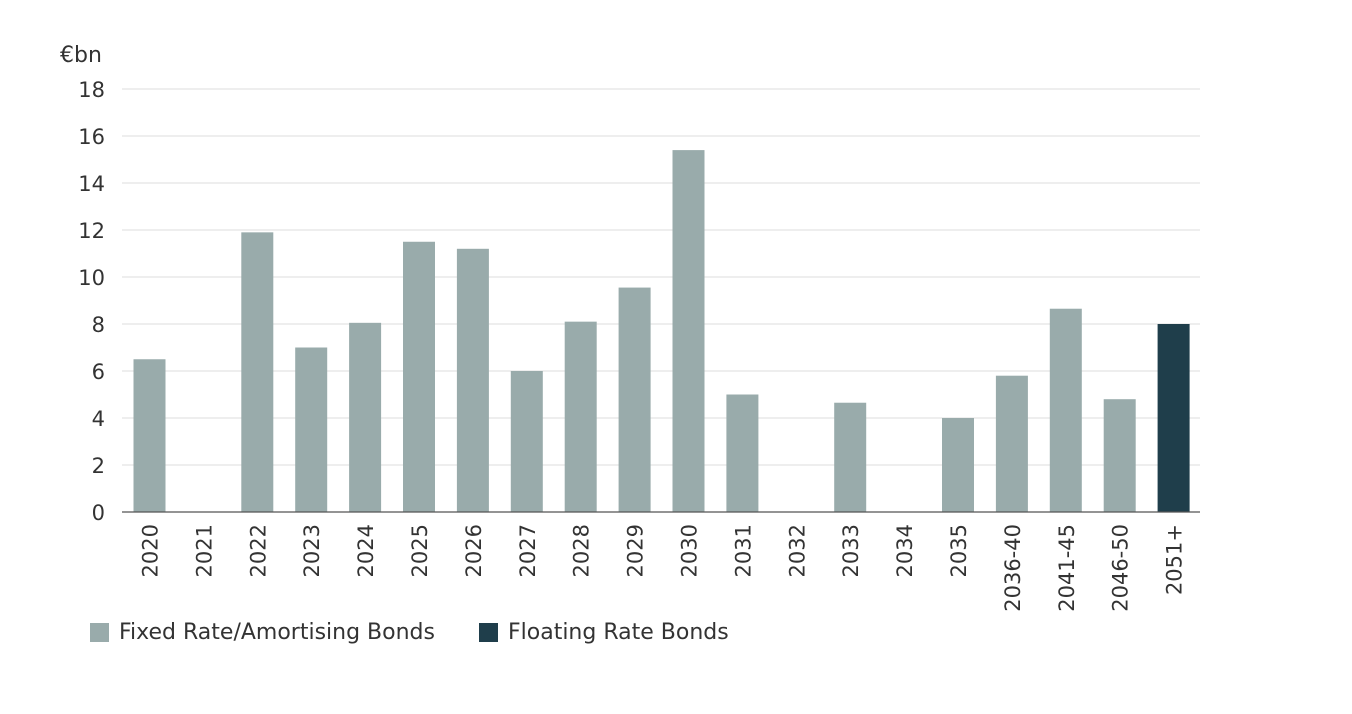  What do you see at coordinates (488, 632) in the screenshot?
I see `legend-swatch-floating-rate` at bounding box center [488, 632].